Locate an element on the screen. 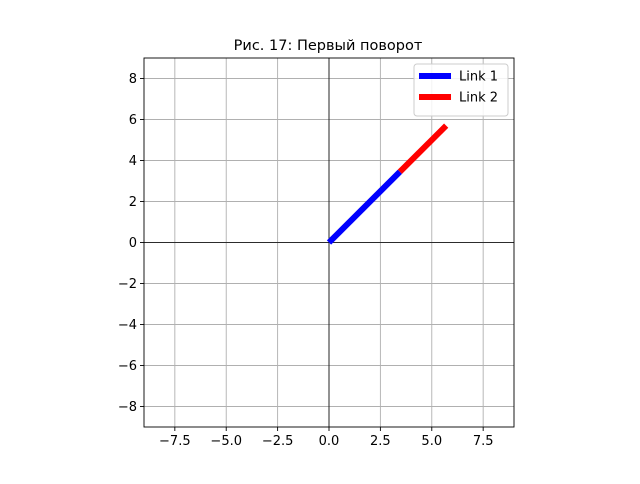 This screenshot has width=640, height=484. y-tick-label: −4 is located at coordinates (127, 325).